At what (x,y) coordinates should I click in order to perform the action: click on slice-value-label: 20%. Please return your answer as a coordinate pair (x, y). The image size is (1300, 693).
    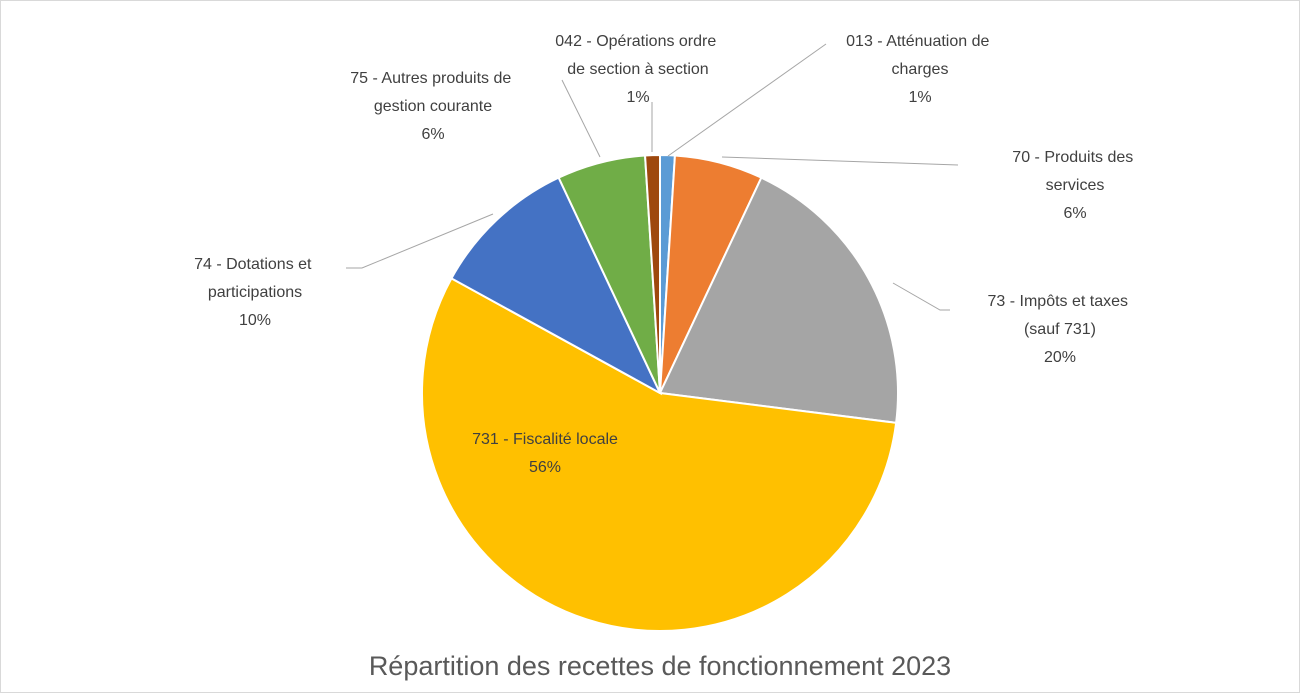
    Looking at the image, I should click on (1060, 357).